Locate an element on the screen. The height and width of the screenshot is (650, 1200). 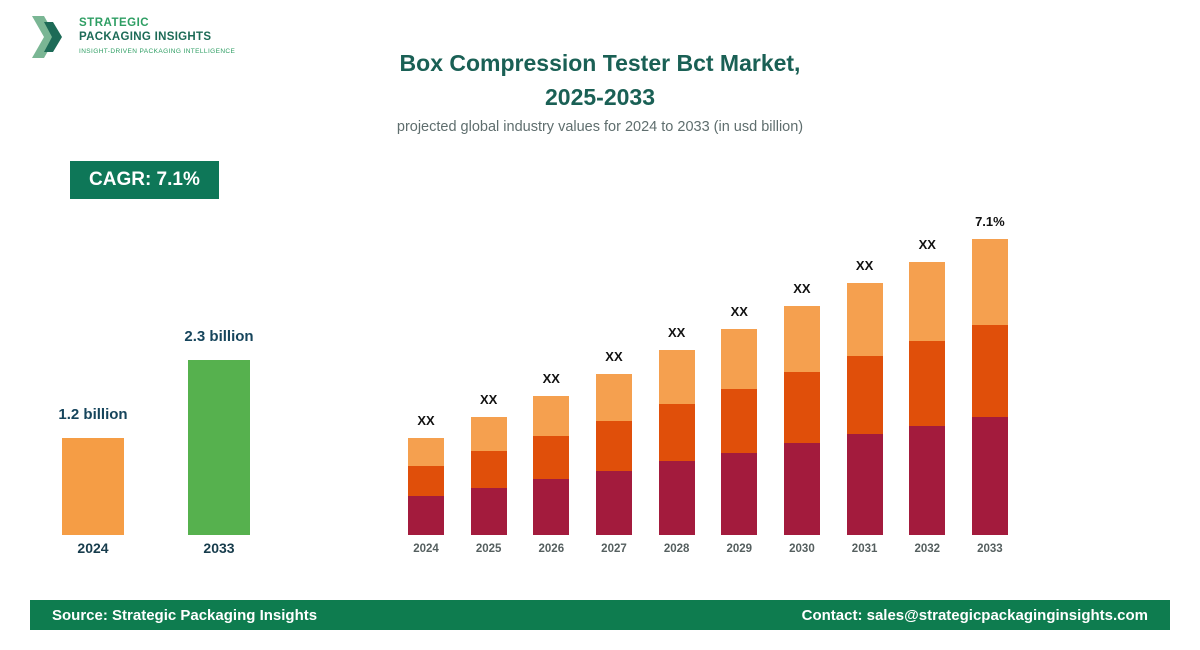
market-bar-year: 2024 is located at coordinates (426, 549).